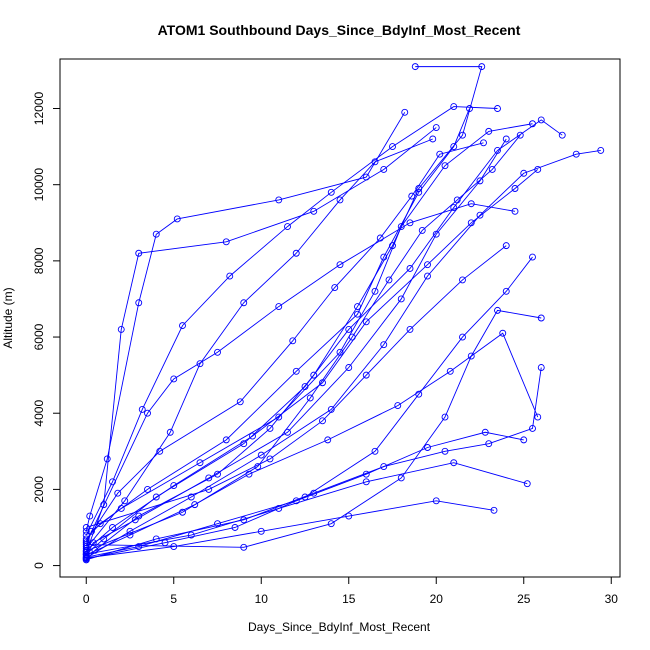 The height and width of the screenshot is (650, 650). Describe the element at coordinates (39, 109) in the screenshot. I see `y-tick-label: 12000` at that location.